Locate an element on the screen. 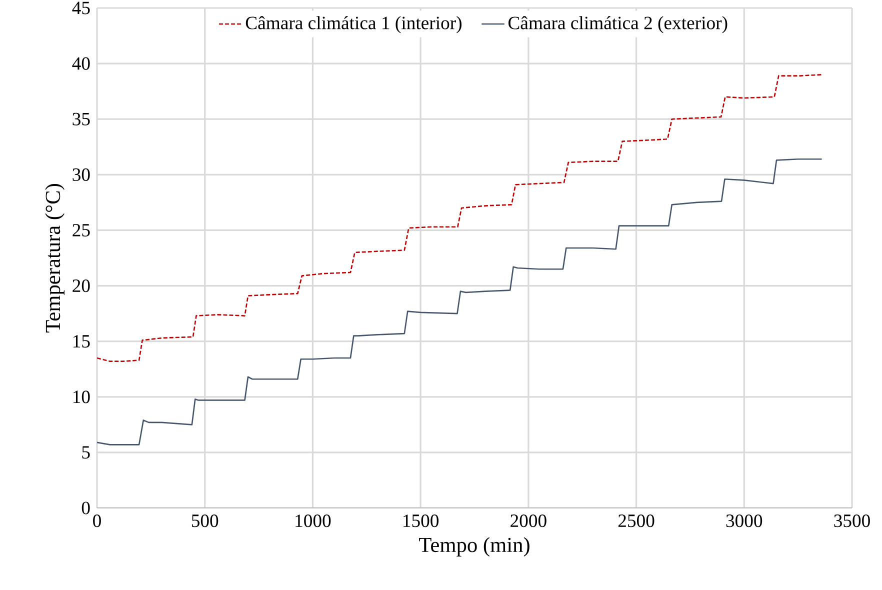 The width and height of the screenshot is (882, 590). y-tick-label: 35 is located at coordinates (81, 119).